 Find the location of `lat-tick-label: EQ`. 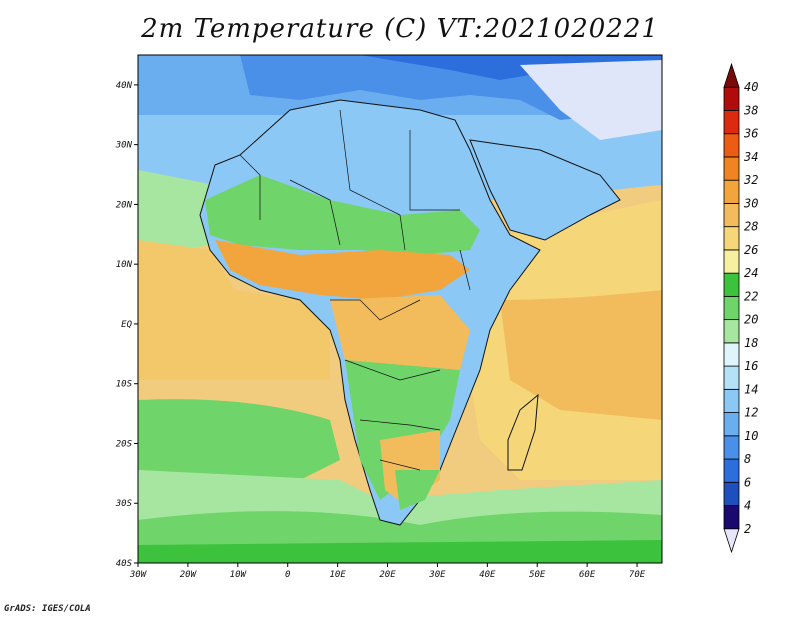

lat-tick-label: EQ is located at coordinates (126, 325).